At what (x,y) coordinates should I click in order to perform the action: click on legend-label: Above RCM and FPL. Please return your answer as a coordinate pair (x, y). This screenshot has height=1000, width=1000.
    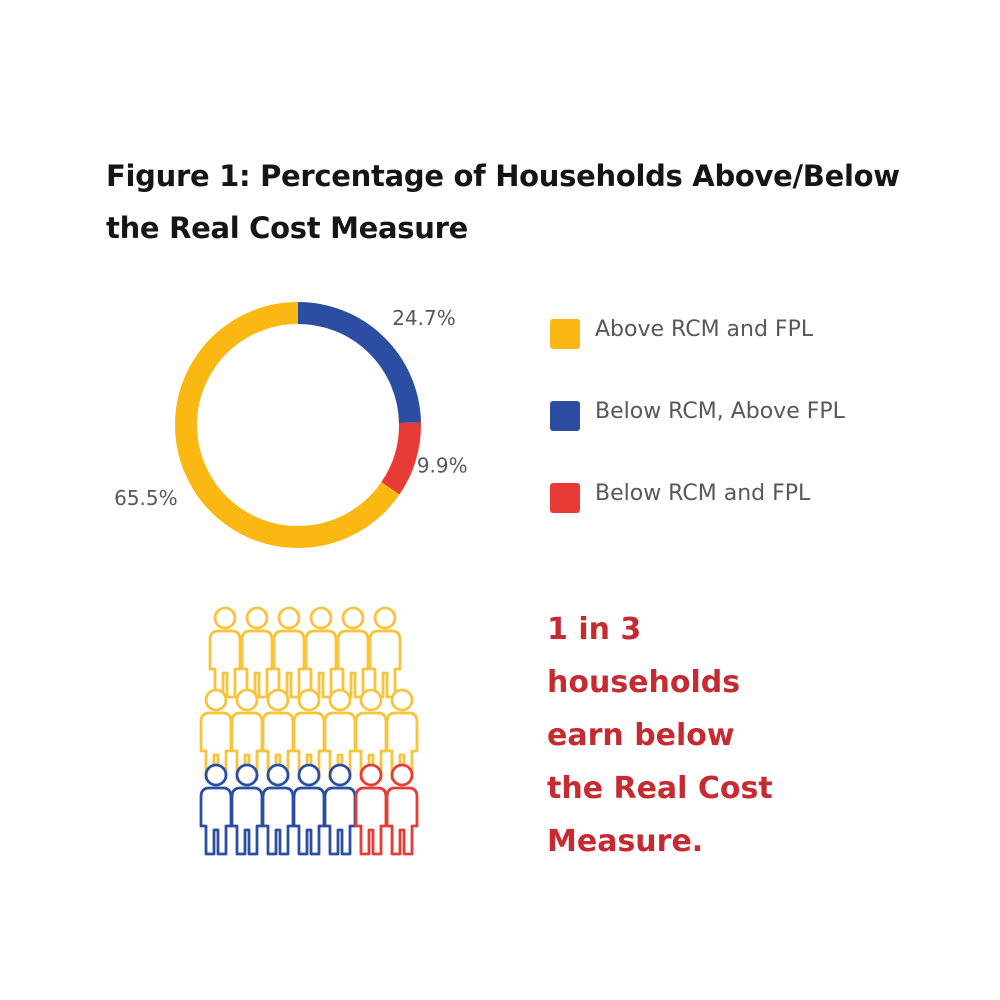
    Looking at the image, I should click on (704, 329).